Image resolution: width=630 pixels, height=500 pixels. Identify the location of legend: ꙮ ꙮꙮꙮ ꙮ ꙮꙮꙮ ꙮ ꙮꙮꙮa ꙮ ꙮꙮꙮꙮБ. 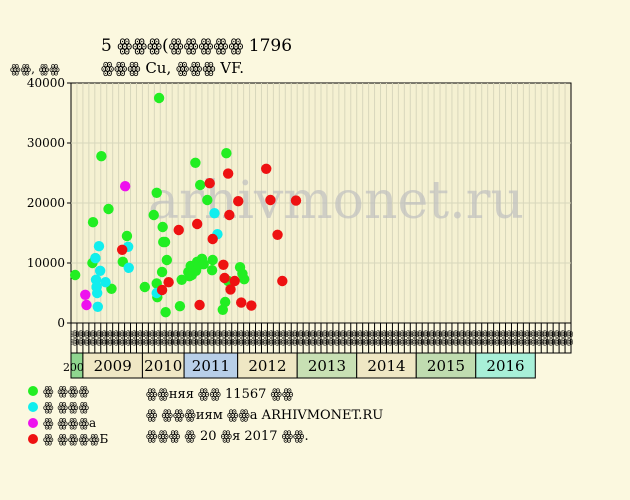
(68, 415).